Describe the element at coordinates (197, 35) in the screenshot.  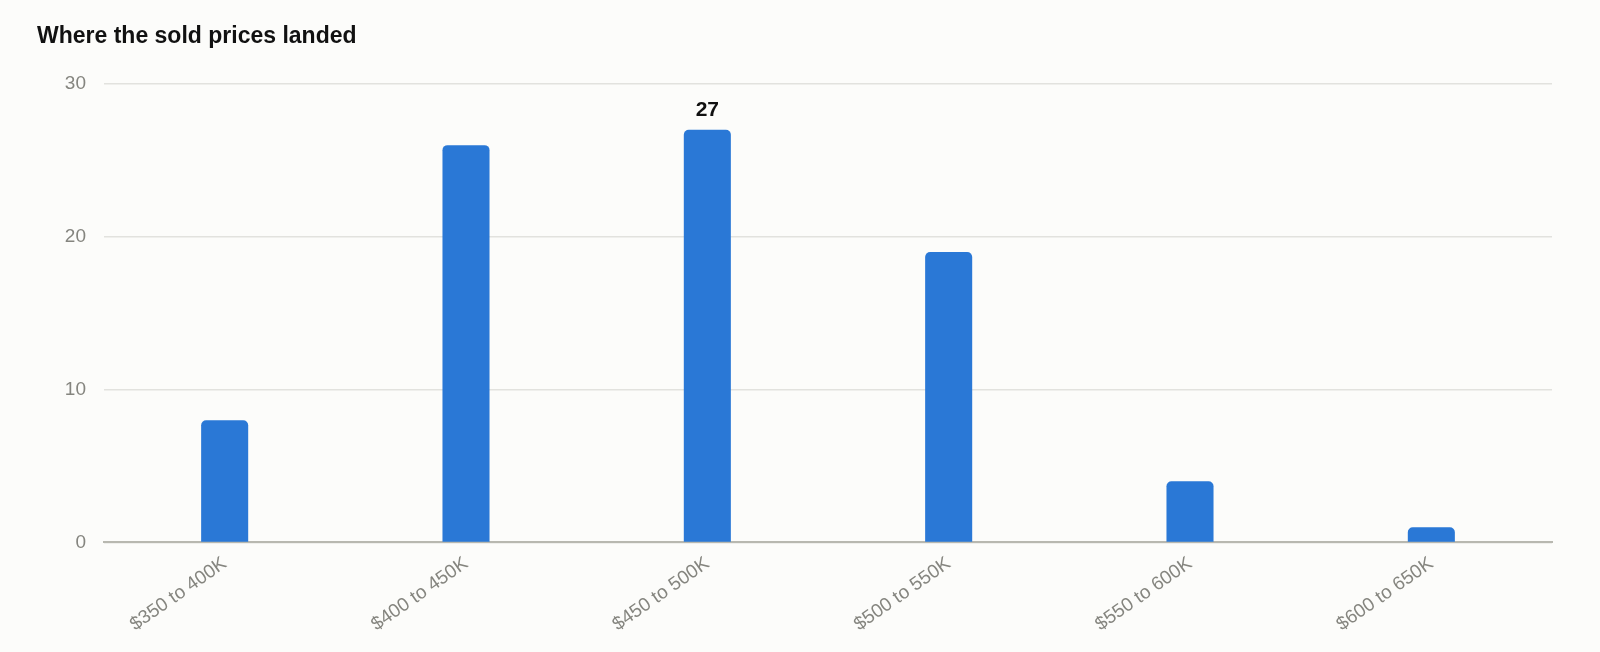
I see `chart-title: Where the sold prices landed` at that location.